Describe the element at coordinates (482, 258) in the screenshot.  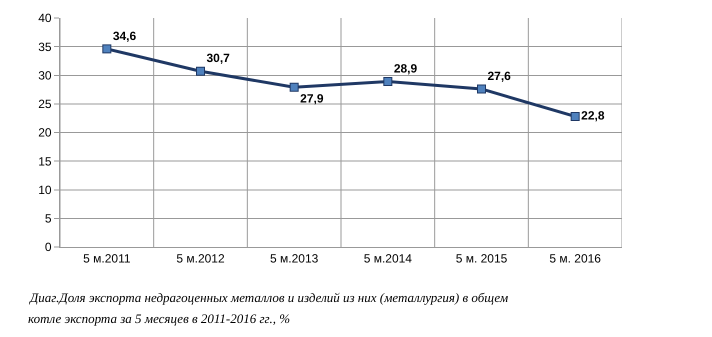
I see `x-tick-label: 5 м. 2015` at that location.